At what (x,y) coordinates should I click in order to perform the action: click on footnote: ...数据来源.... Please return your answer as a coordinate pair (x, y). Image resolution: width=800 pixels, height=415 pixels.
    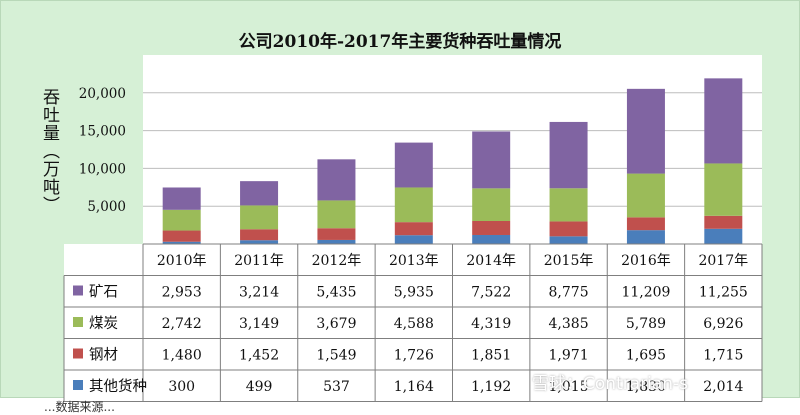
    Looking at the image, I should click on (79, 407).